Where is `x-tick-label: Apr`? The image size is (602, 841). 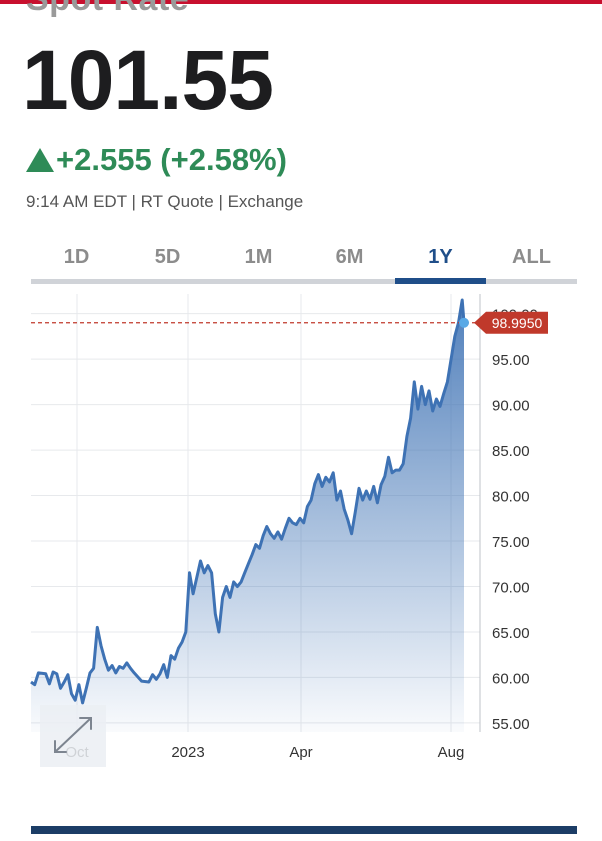 x-tick-label: Apr is located at coordinates (300, 752).